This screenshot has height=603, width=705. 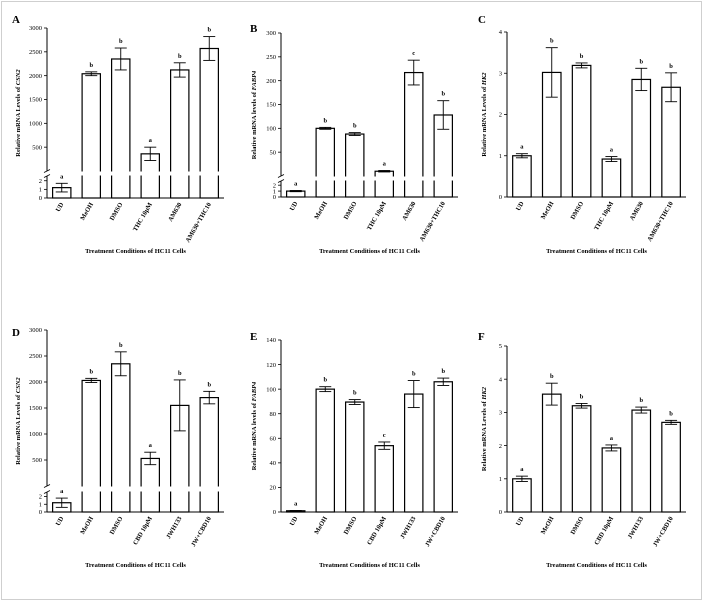 I want to click on y-tick-label: 1000, so click(x=35, y=124).